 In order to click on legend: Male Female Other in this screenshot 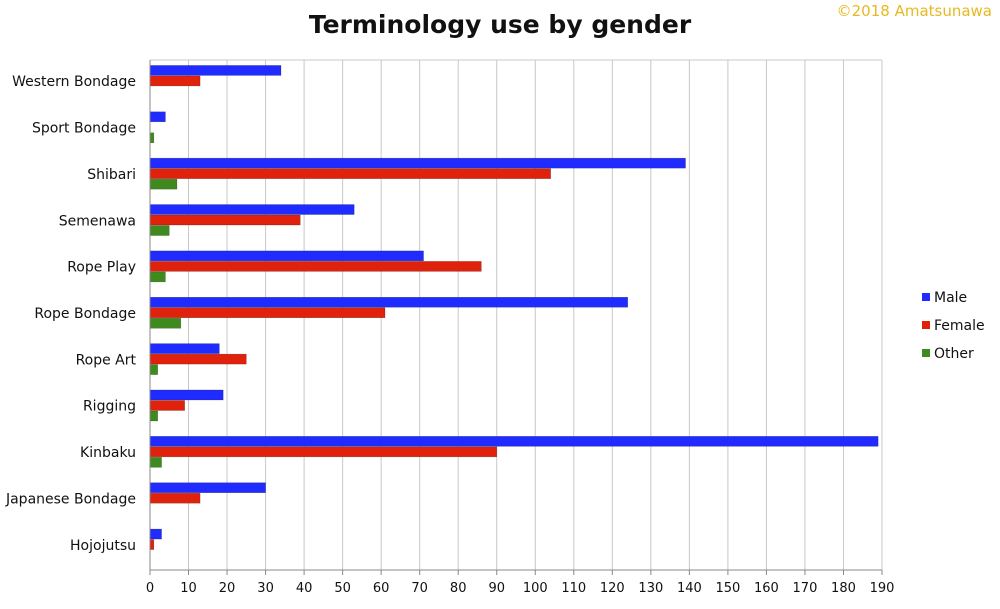, I will do `click(953, 326)`.